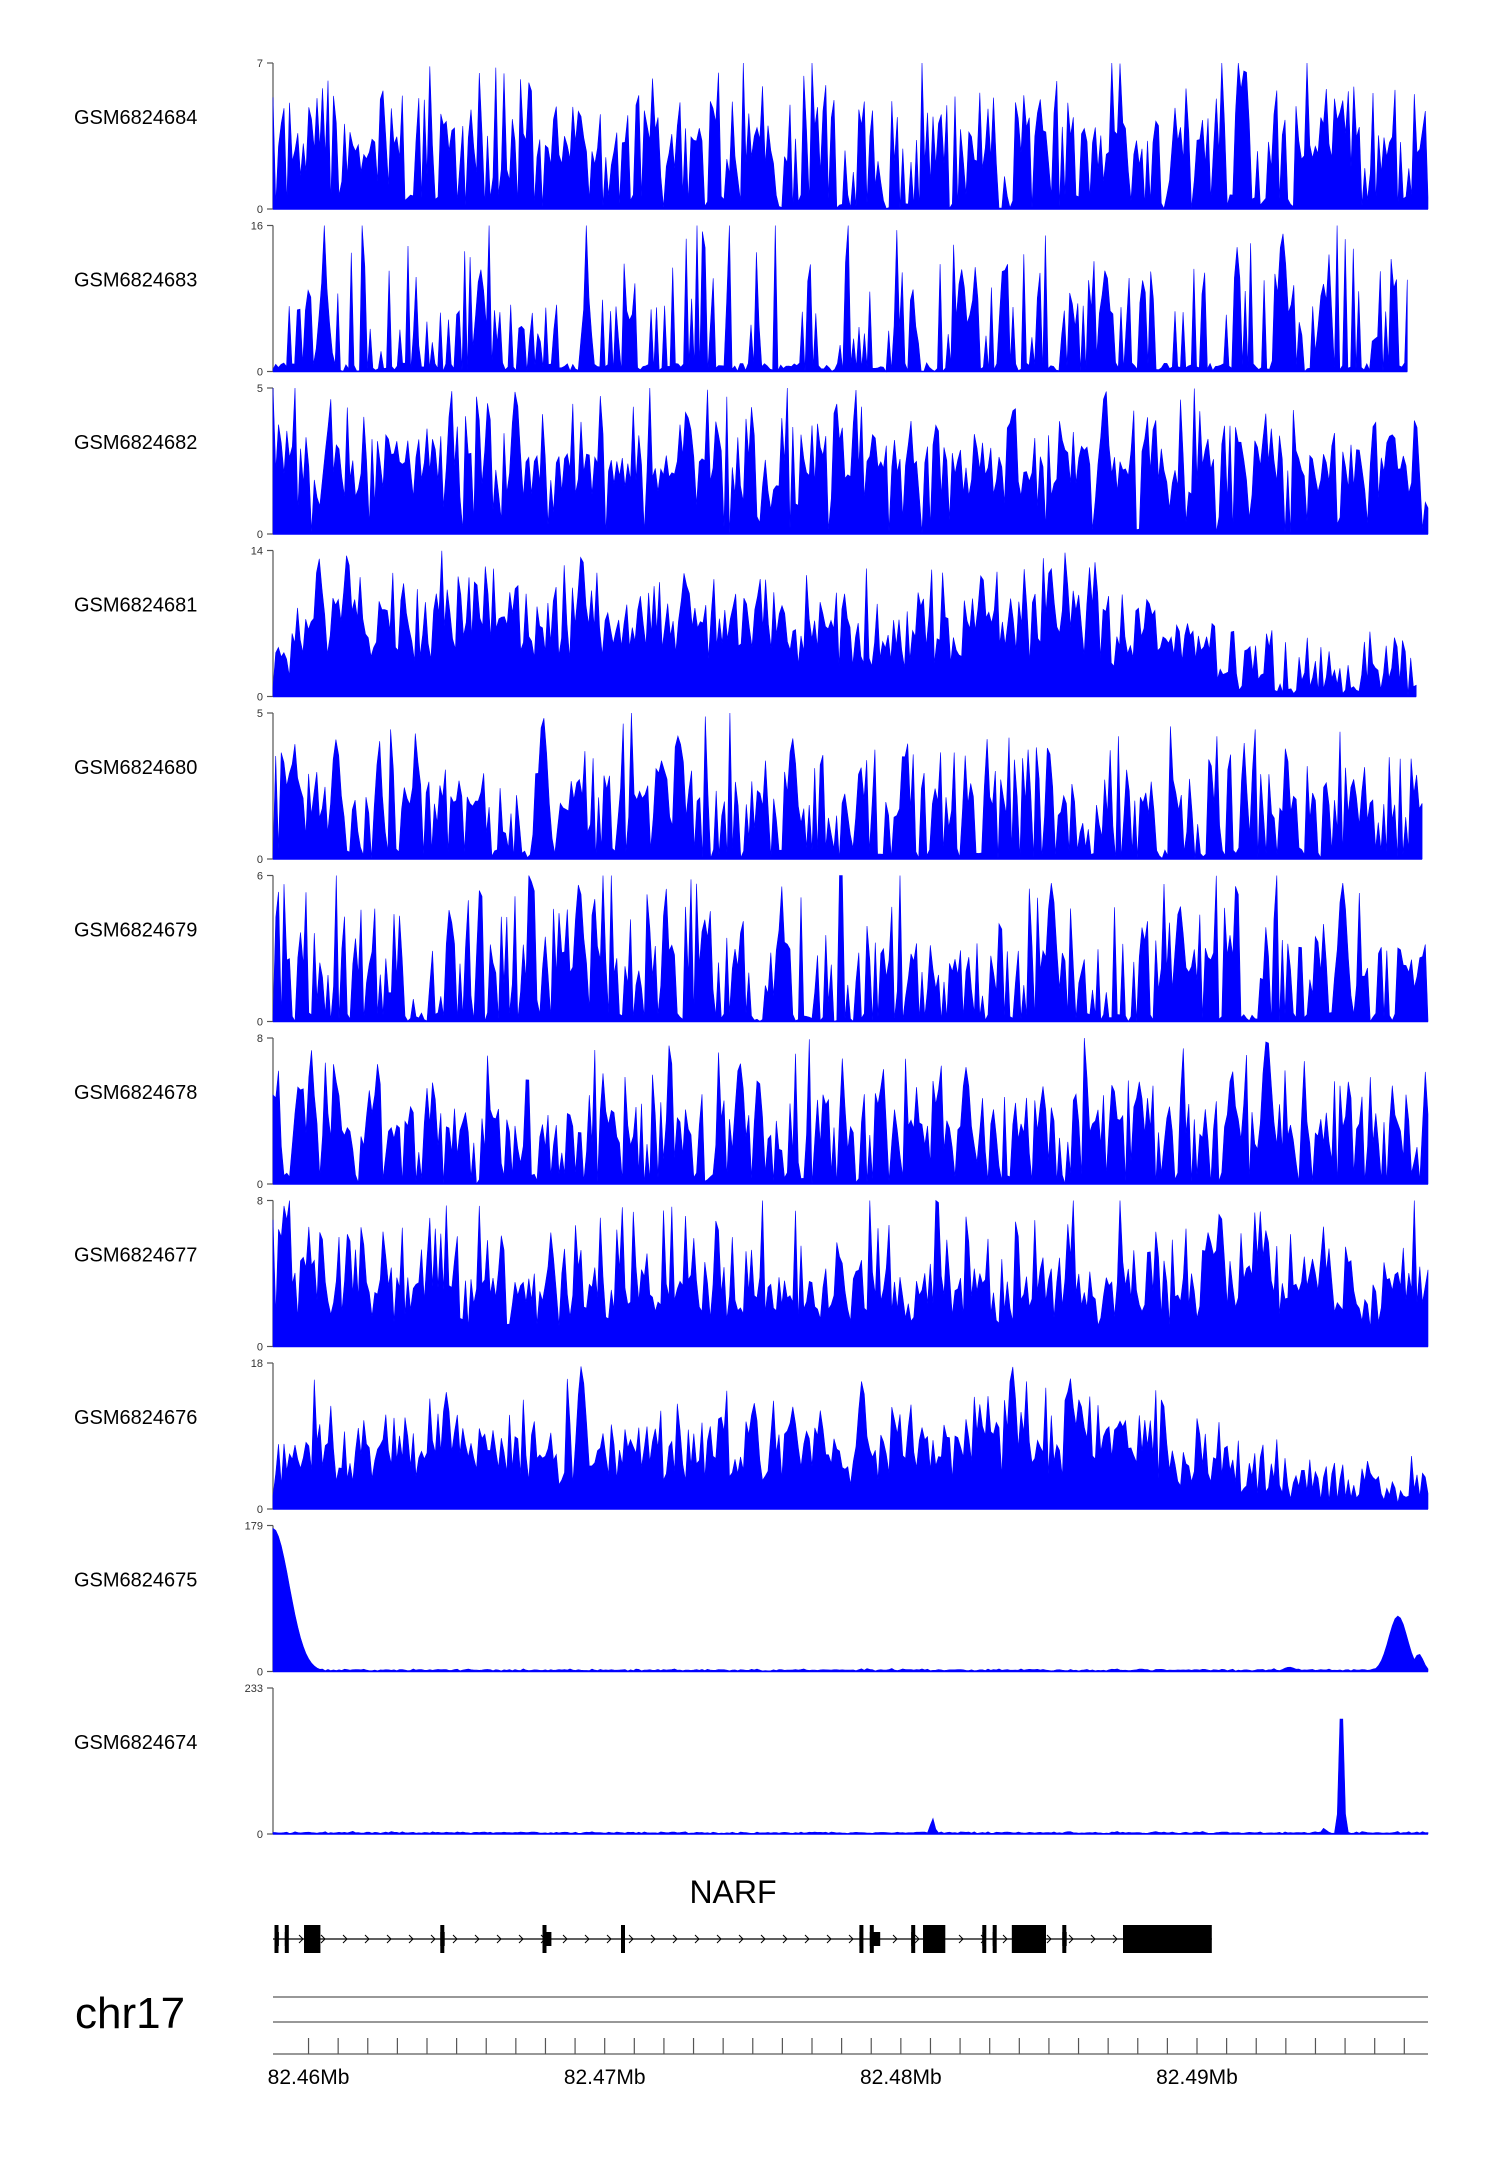  I want to click on x-tick-label: 82.48Mb, so click(901, 2077).